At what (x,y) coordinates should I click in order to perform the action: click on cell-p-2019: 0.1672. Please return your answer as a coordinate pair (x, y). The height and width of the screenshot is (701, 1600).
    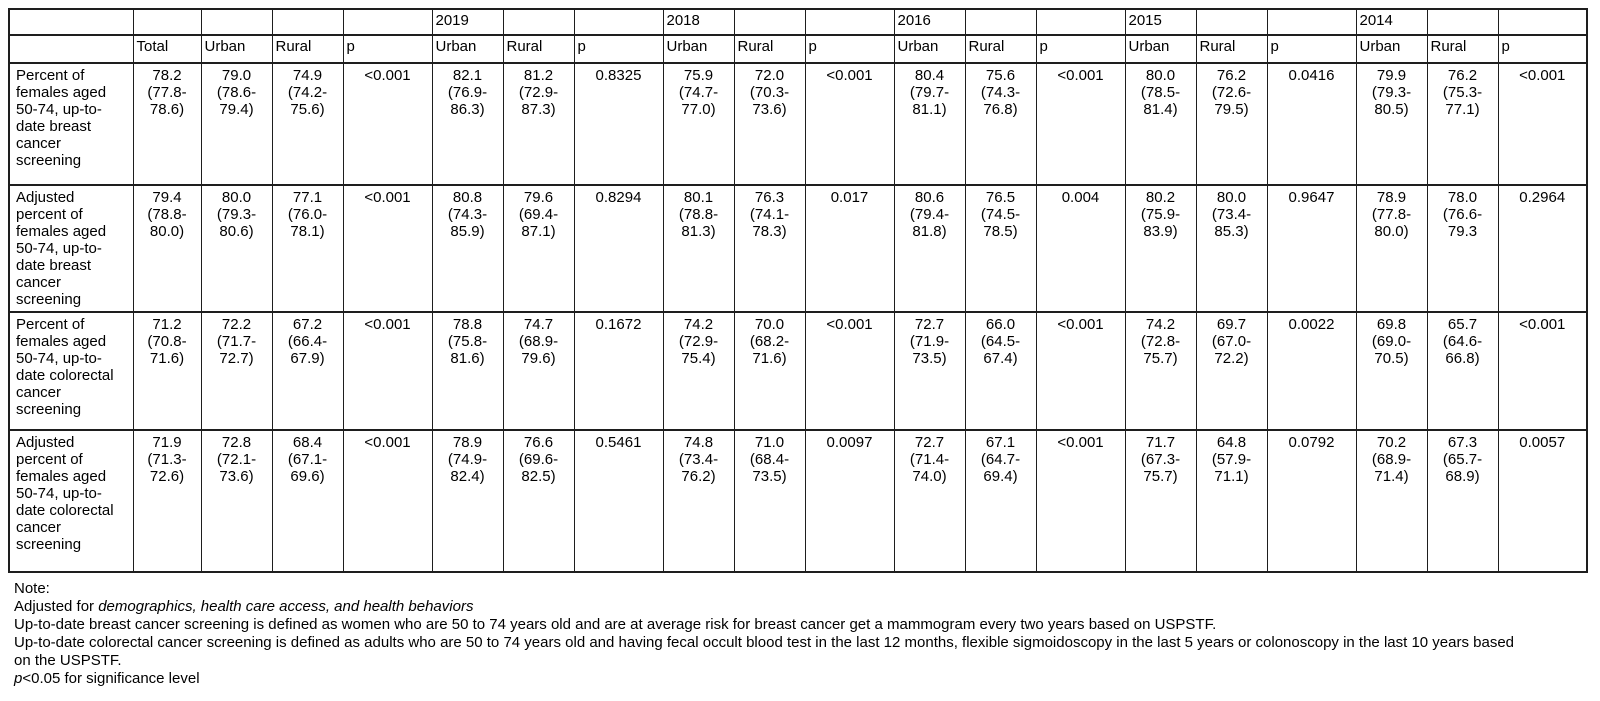
    Looking at the image, I should click on (618, 371).